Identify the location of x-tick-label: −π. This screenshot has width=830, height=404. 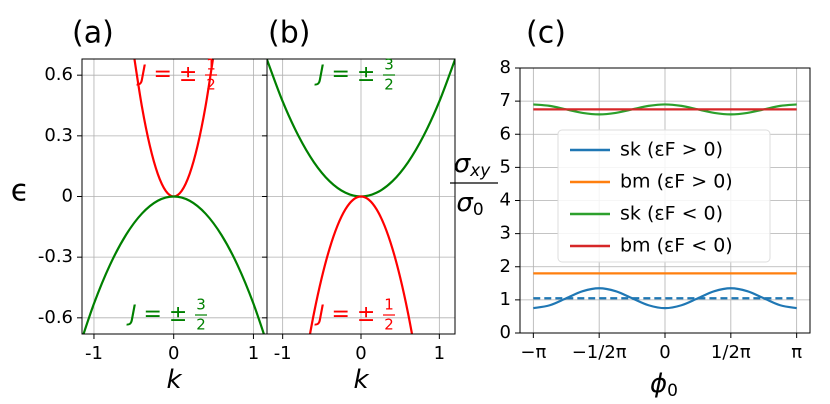
(533, 352).